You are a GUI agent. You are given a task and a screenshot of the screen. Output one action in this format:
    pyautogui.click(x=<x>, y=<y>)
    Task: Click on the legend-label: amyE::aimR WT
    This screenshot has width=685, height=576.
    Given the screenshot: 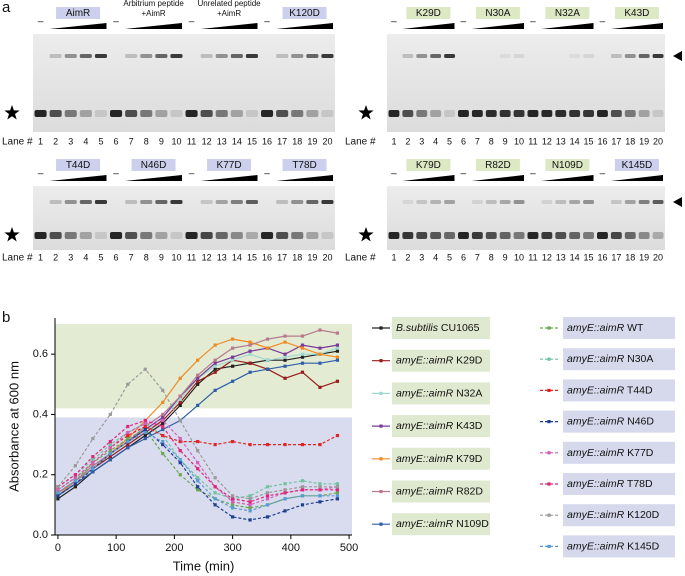 What is the action you would take?
    pyautogui.click(x=605, y=328)
    